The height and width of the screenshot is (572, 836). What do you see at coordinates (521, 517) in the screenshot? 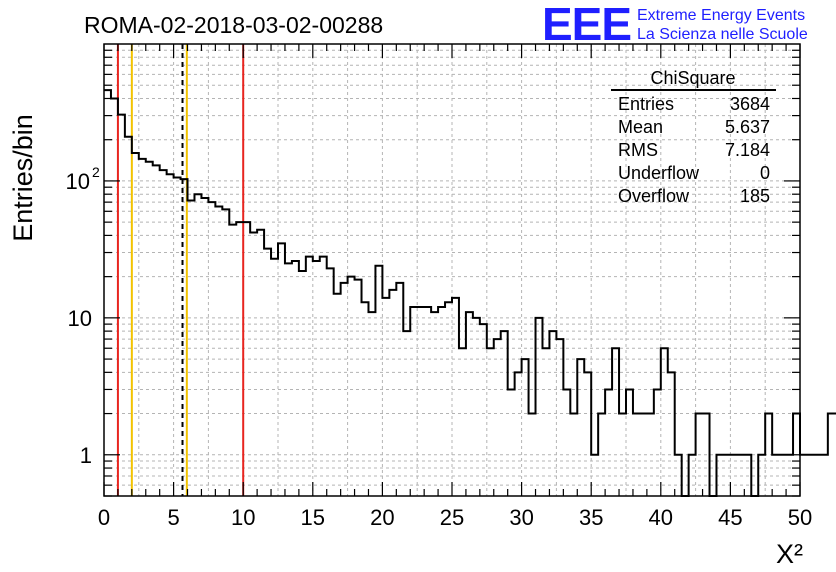
I see `x-tick-label: 30` at bounding box center [521, 517].